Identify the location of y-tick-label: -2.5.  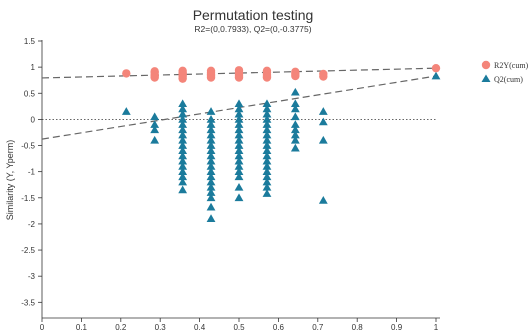
(28, 250).